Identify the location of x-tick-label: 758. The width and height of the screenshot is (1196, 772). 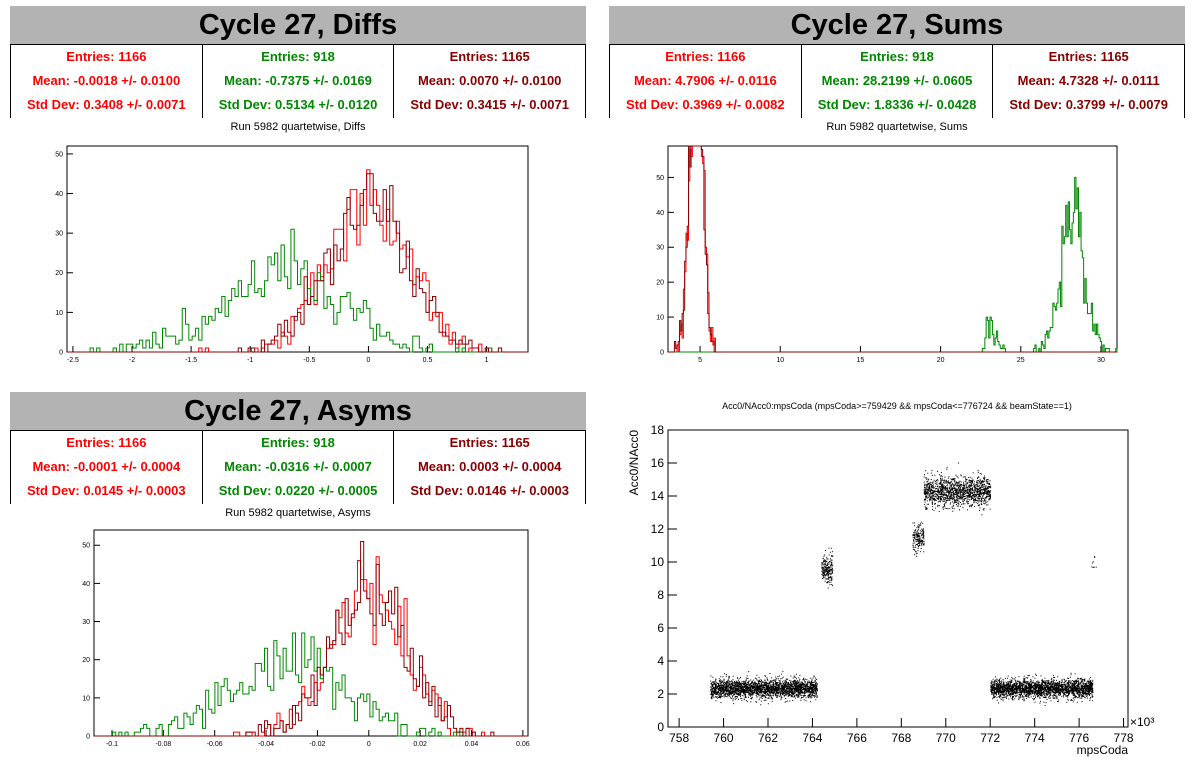
(679, 738).